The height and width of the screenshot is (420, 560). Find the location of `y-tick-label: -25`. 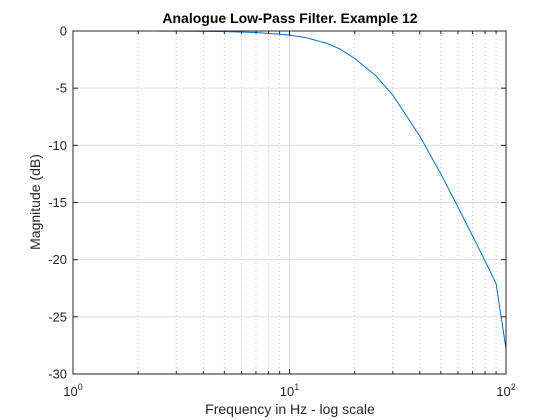

y-tick-label: -25 is located at coordinates (57, 316).